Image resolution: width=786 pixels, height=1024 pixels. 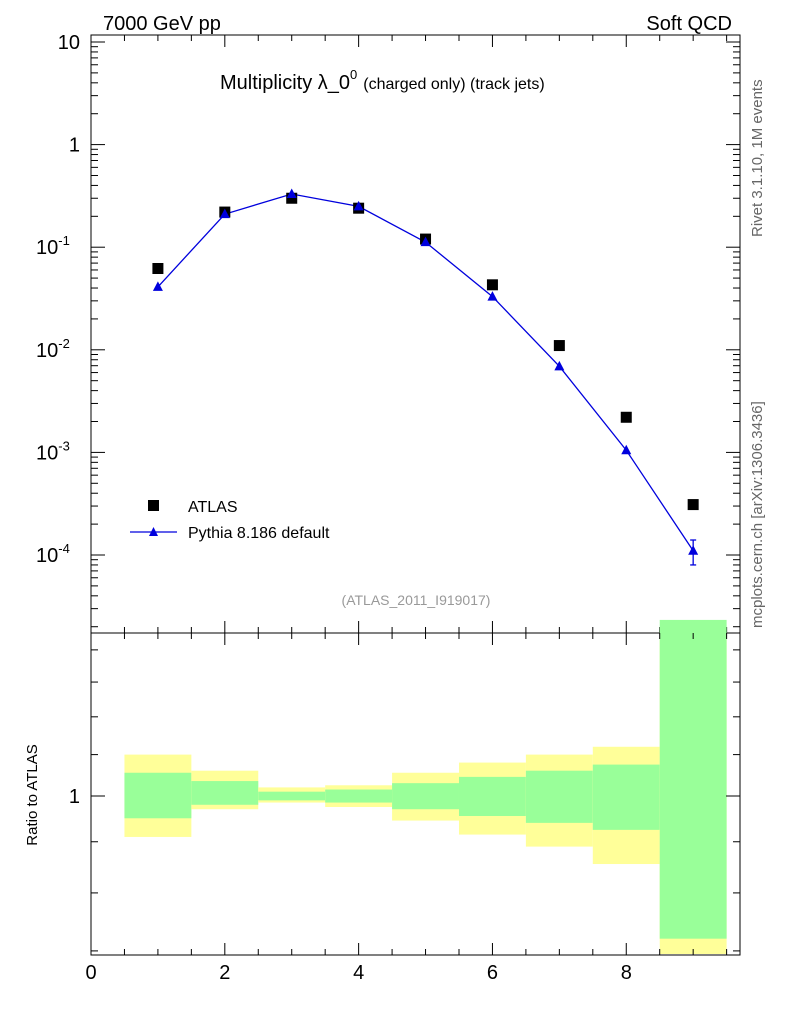 What do you see at coordinates (162, 24) in the screenshot?
I see `header-left: 7000 GeV pp` at bounding box center [162, 24].